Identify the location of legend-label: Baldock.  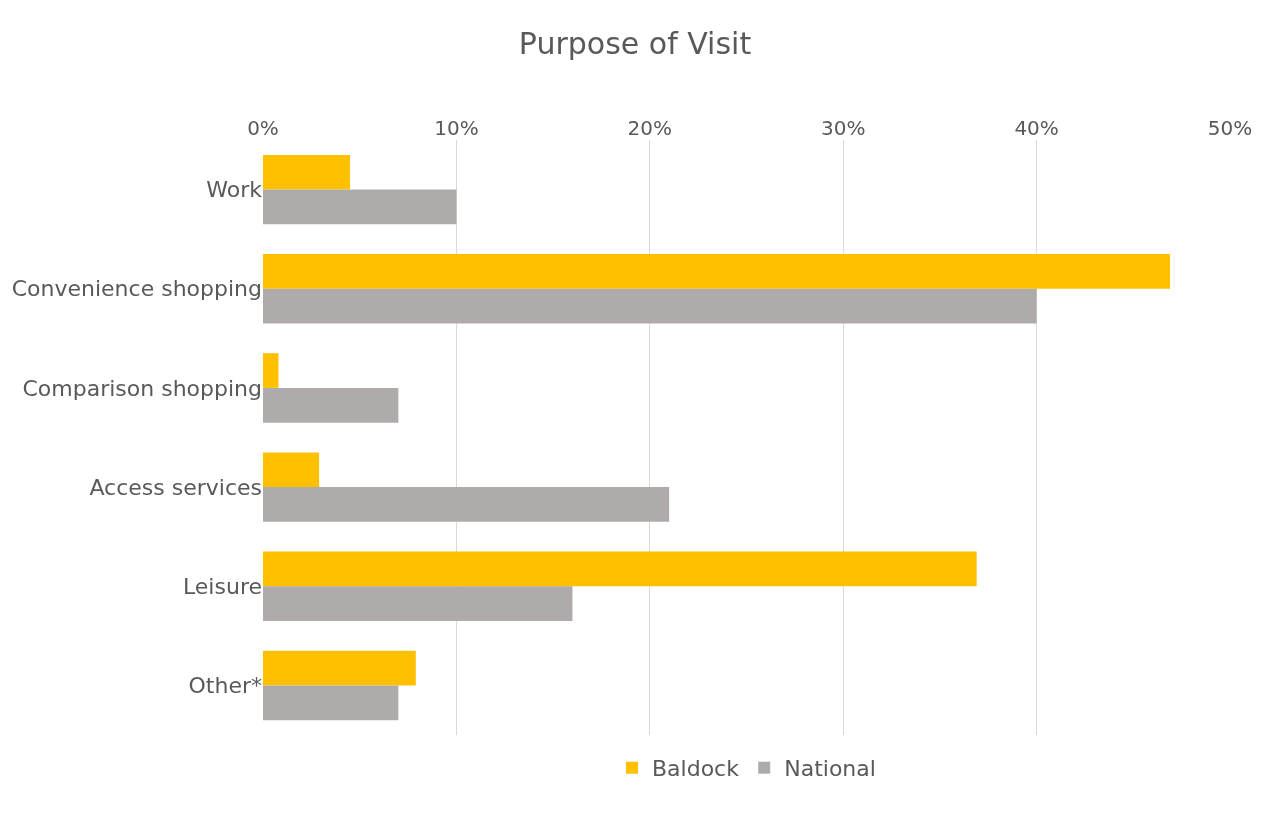
(696, 769).